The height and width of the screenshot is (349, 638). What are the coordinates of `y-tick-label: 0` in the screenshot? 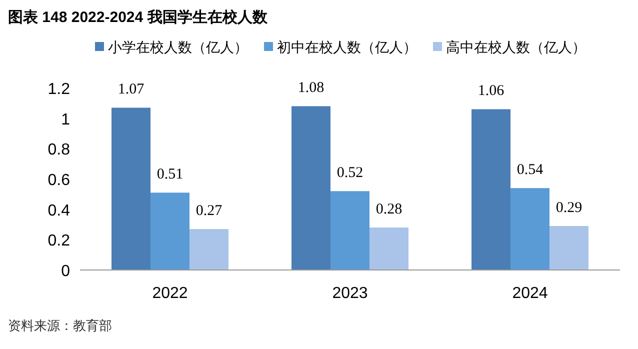 It's located at (65, 271).